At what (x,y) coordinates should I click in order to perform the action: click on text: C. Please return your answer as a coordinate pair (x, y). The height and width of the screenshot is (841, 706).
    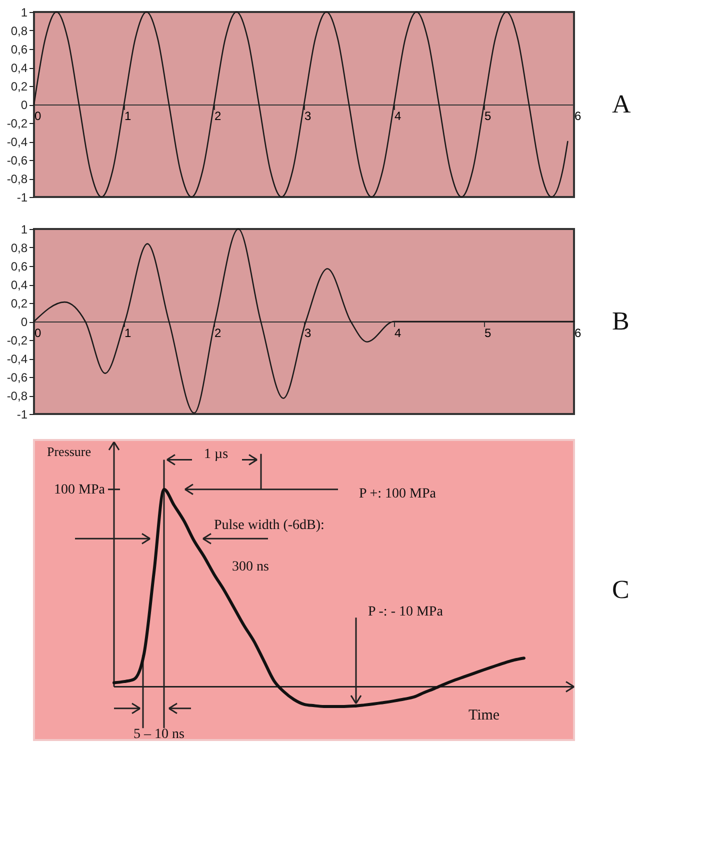
    Looking at the image, I should click on (621, 589).